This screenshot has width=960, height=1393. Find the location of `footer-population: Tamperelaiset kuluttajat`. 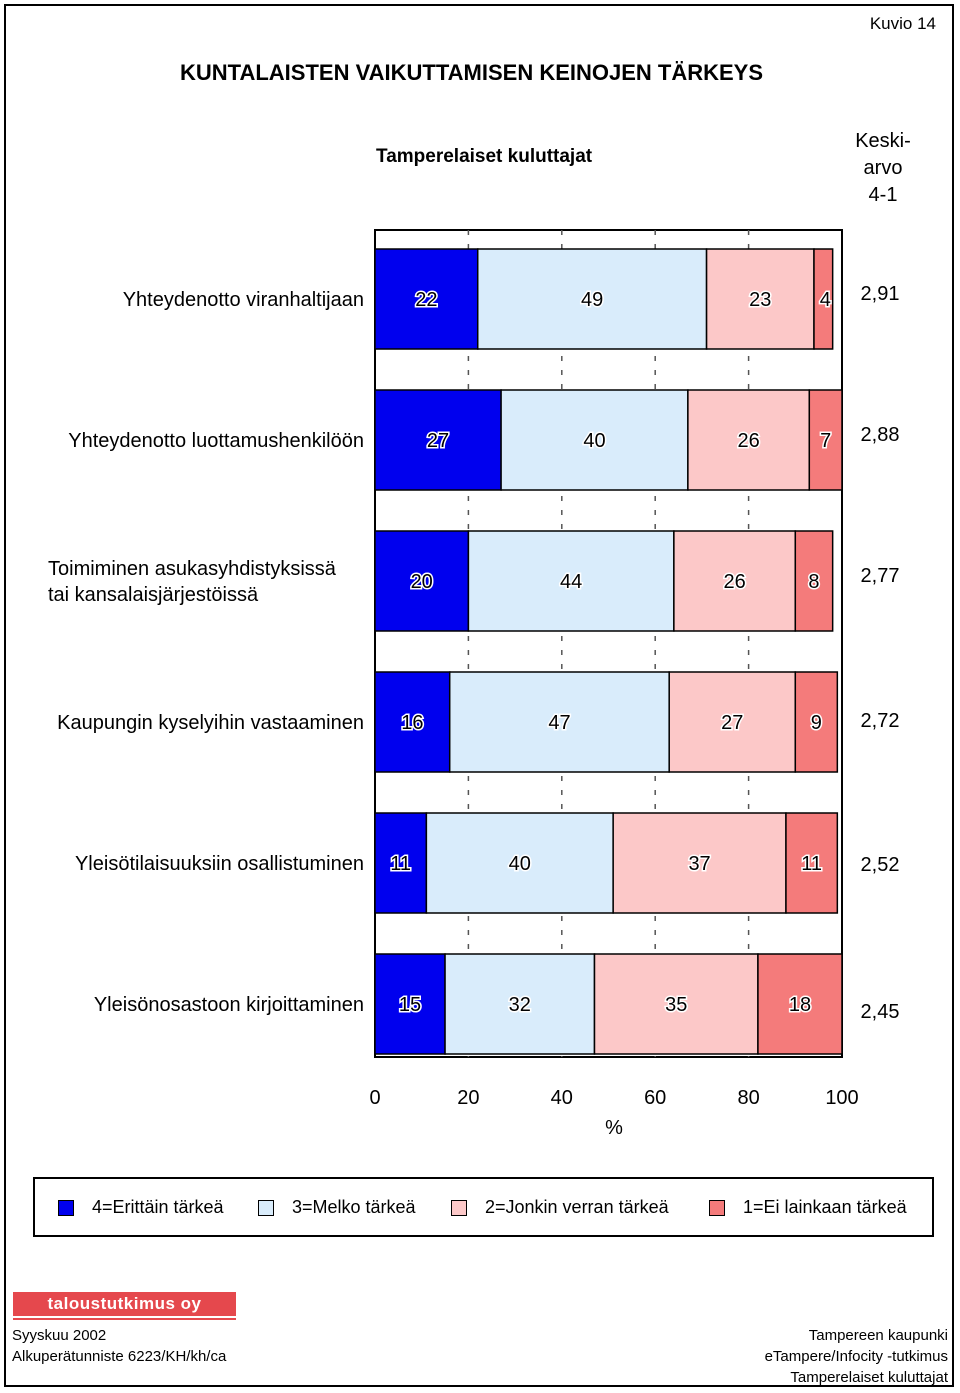

footer-population: Tamperelaiset kuluttajat is located at coordinates (869, 1377).